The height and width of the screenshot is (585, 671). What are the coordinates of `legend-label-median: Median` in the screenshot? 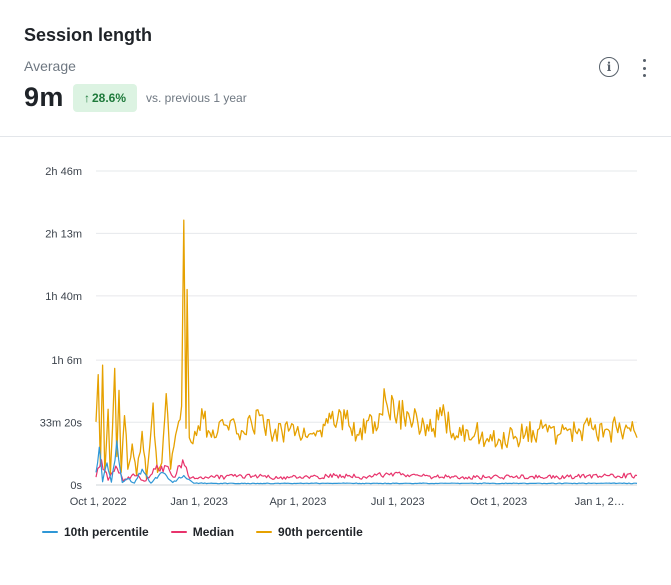 It's located at (213, 532).